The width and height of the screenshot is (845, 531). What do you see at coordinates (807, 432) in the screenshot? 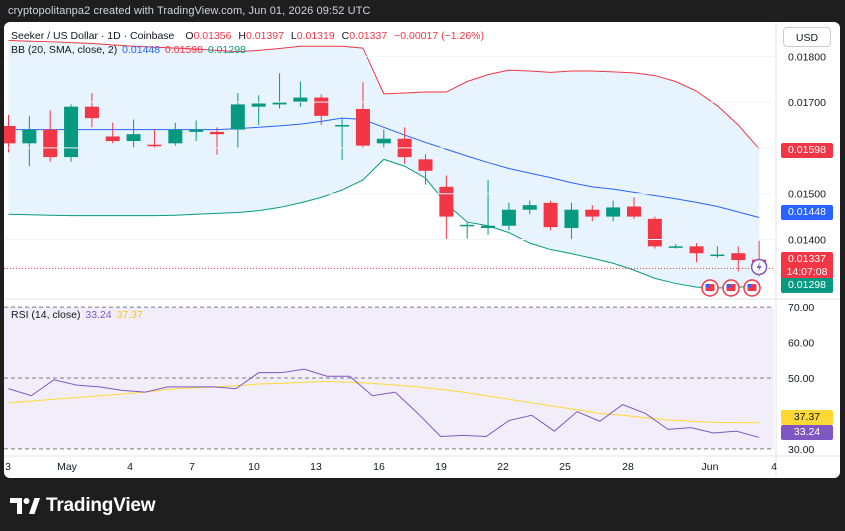
I see `rsi-value-tag: 33.24` at bounding box center [807, 432].